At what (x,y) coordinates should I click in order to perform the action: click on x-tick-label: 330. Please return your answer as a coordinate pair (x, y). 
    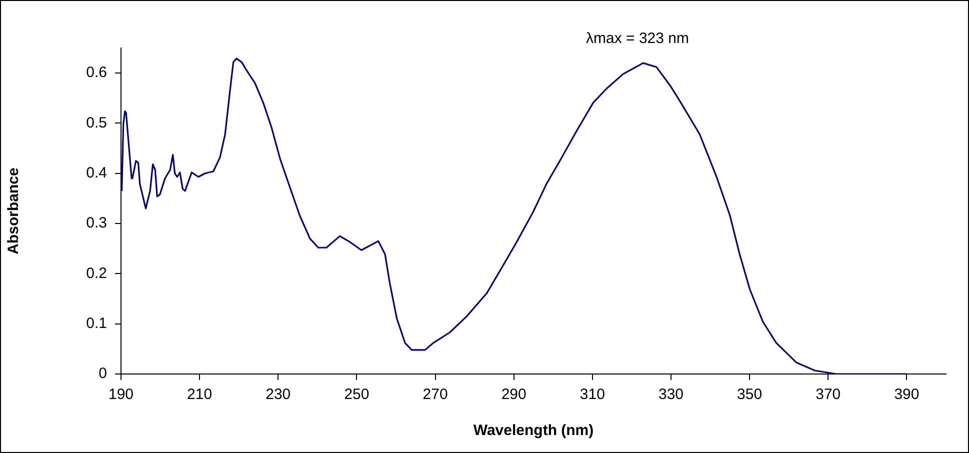
    Looking at the image, I should click on (671, 395).